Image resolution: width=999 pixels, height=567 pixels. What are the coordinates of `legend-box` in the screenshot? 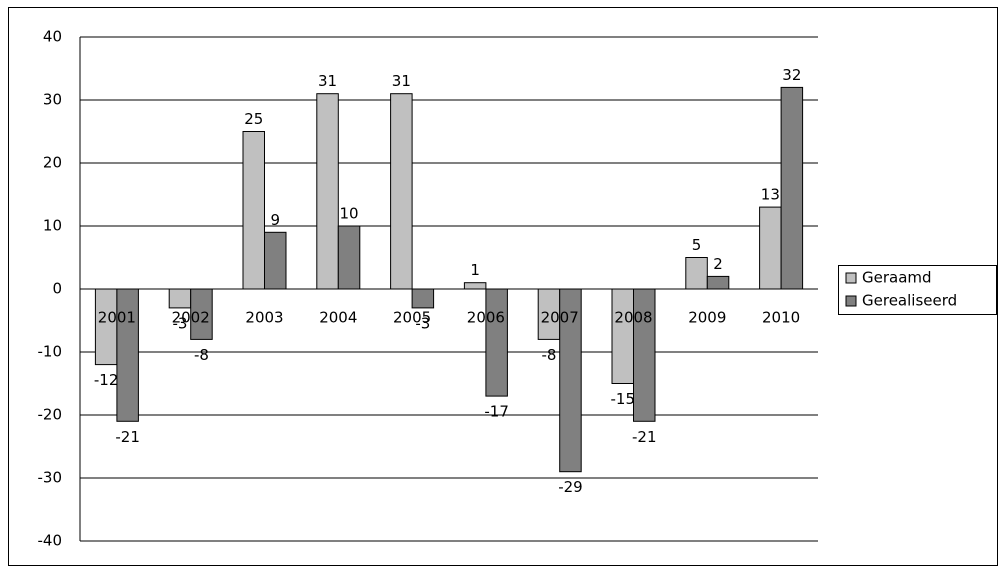 It's located at (917, 290).